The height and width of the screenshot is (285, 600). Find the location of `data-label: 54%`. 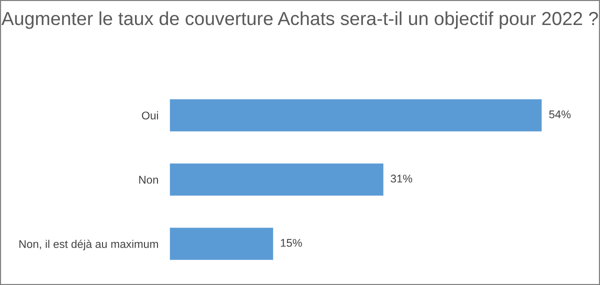

data-label: 54% is located at coordinates (560, 114).